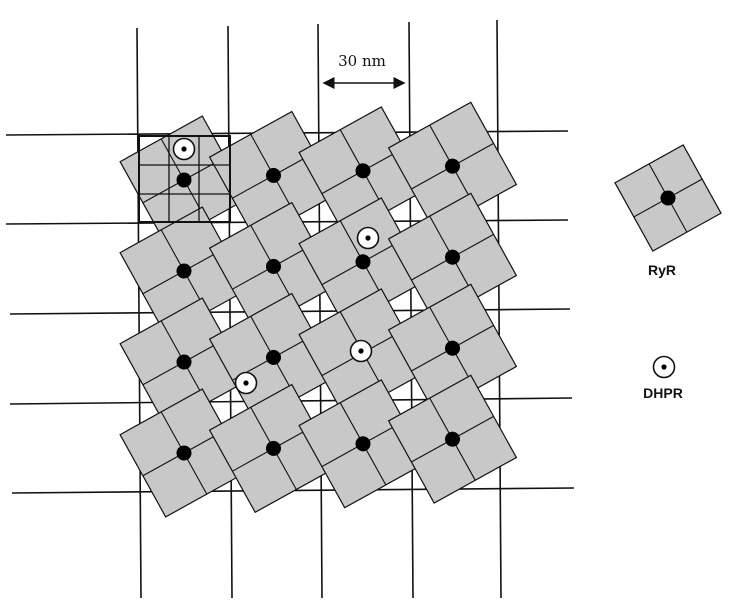  I want to click on ryr-legend-icon, so click(668, 198).